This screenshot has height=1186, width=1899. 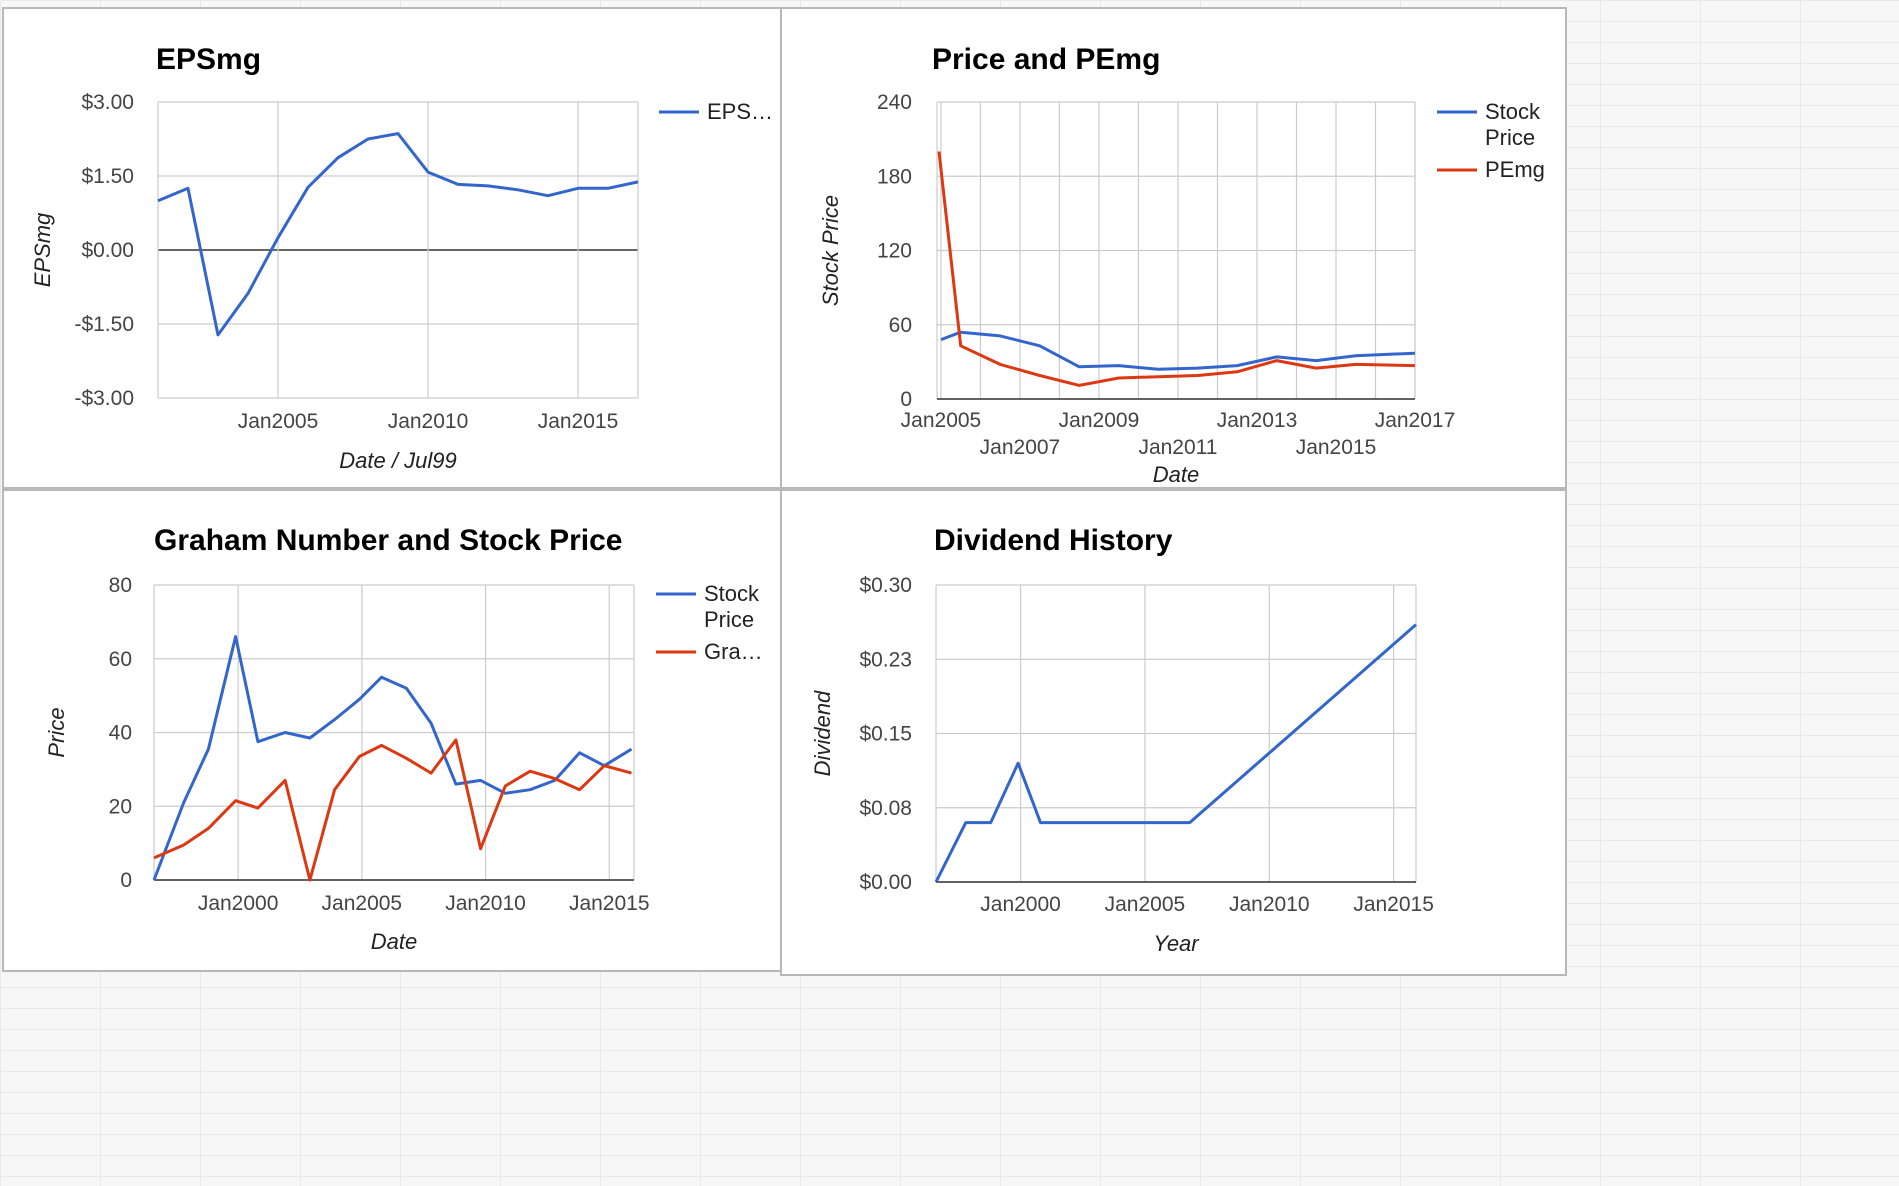 I want to click on x-tick-label: Jan2007, so click(x=1020, y=447).